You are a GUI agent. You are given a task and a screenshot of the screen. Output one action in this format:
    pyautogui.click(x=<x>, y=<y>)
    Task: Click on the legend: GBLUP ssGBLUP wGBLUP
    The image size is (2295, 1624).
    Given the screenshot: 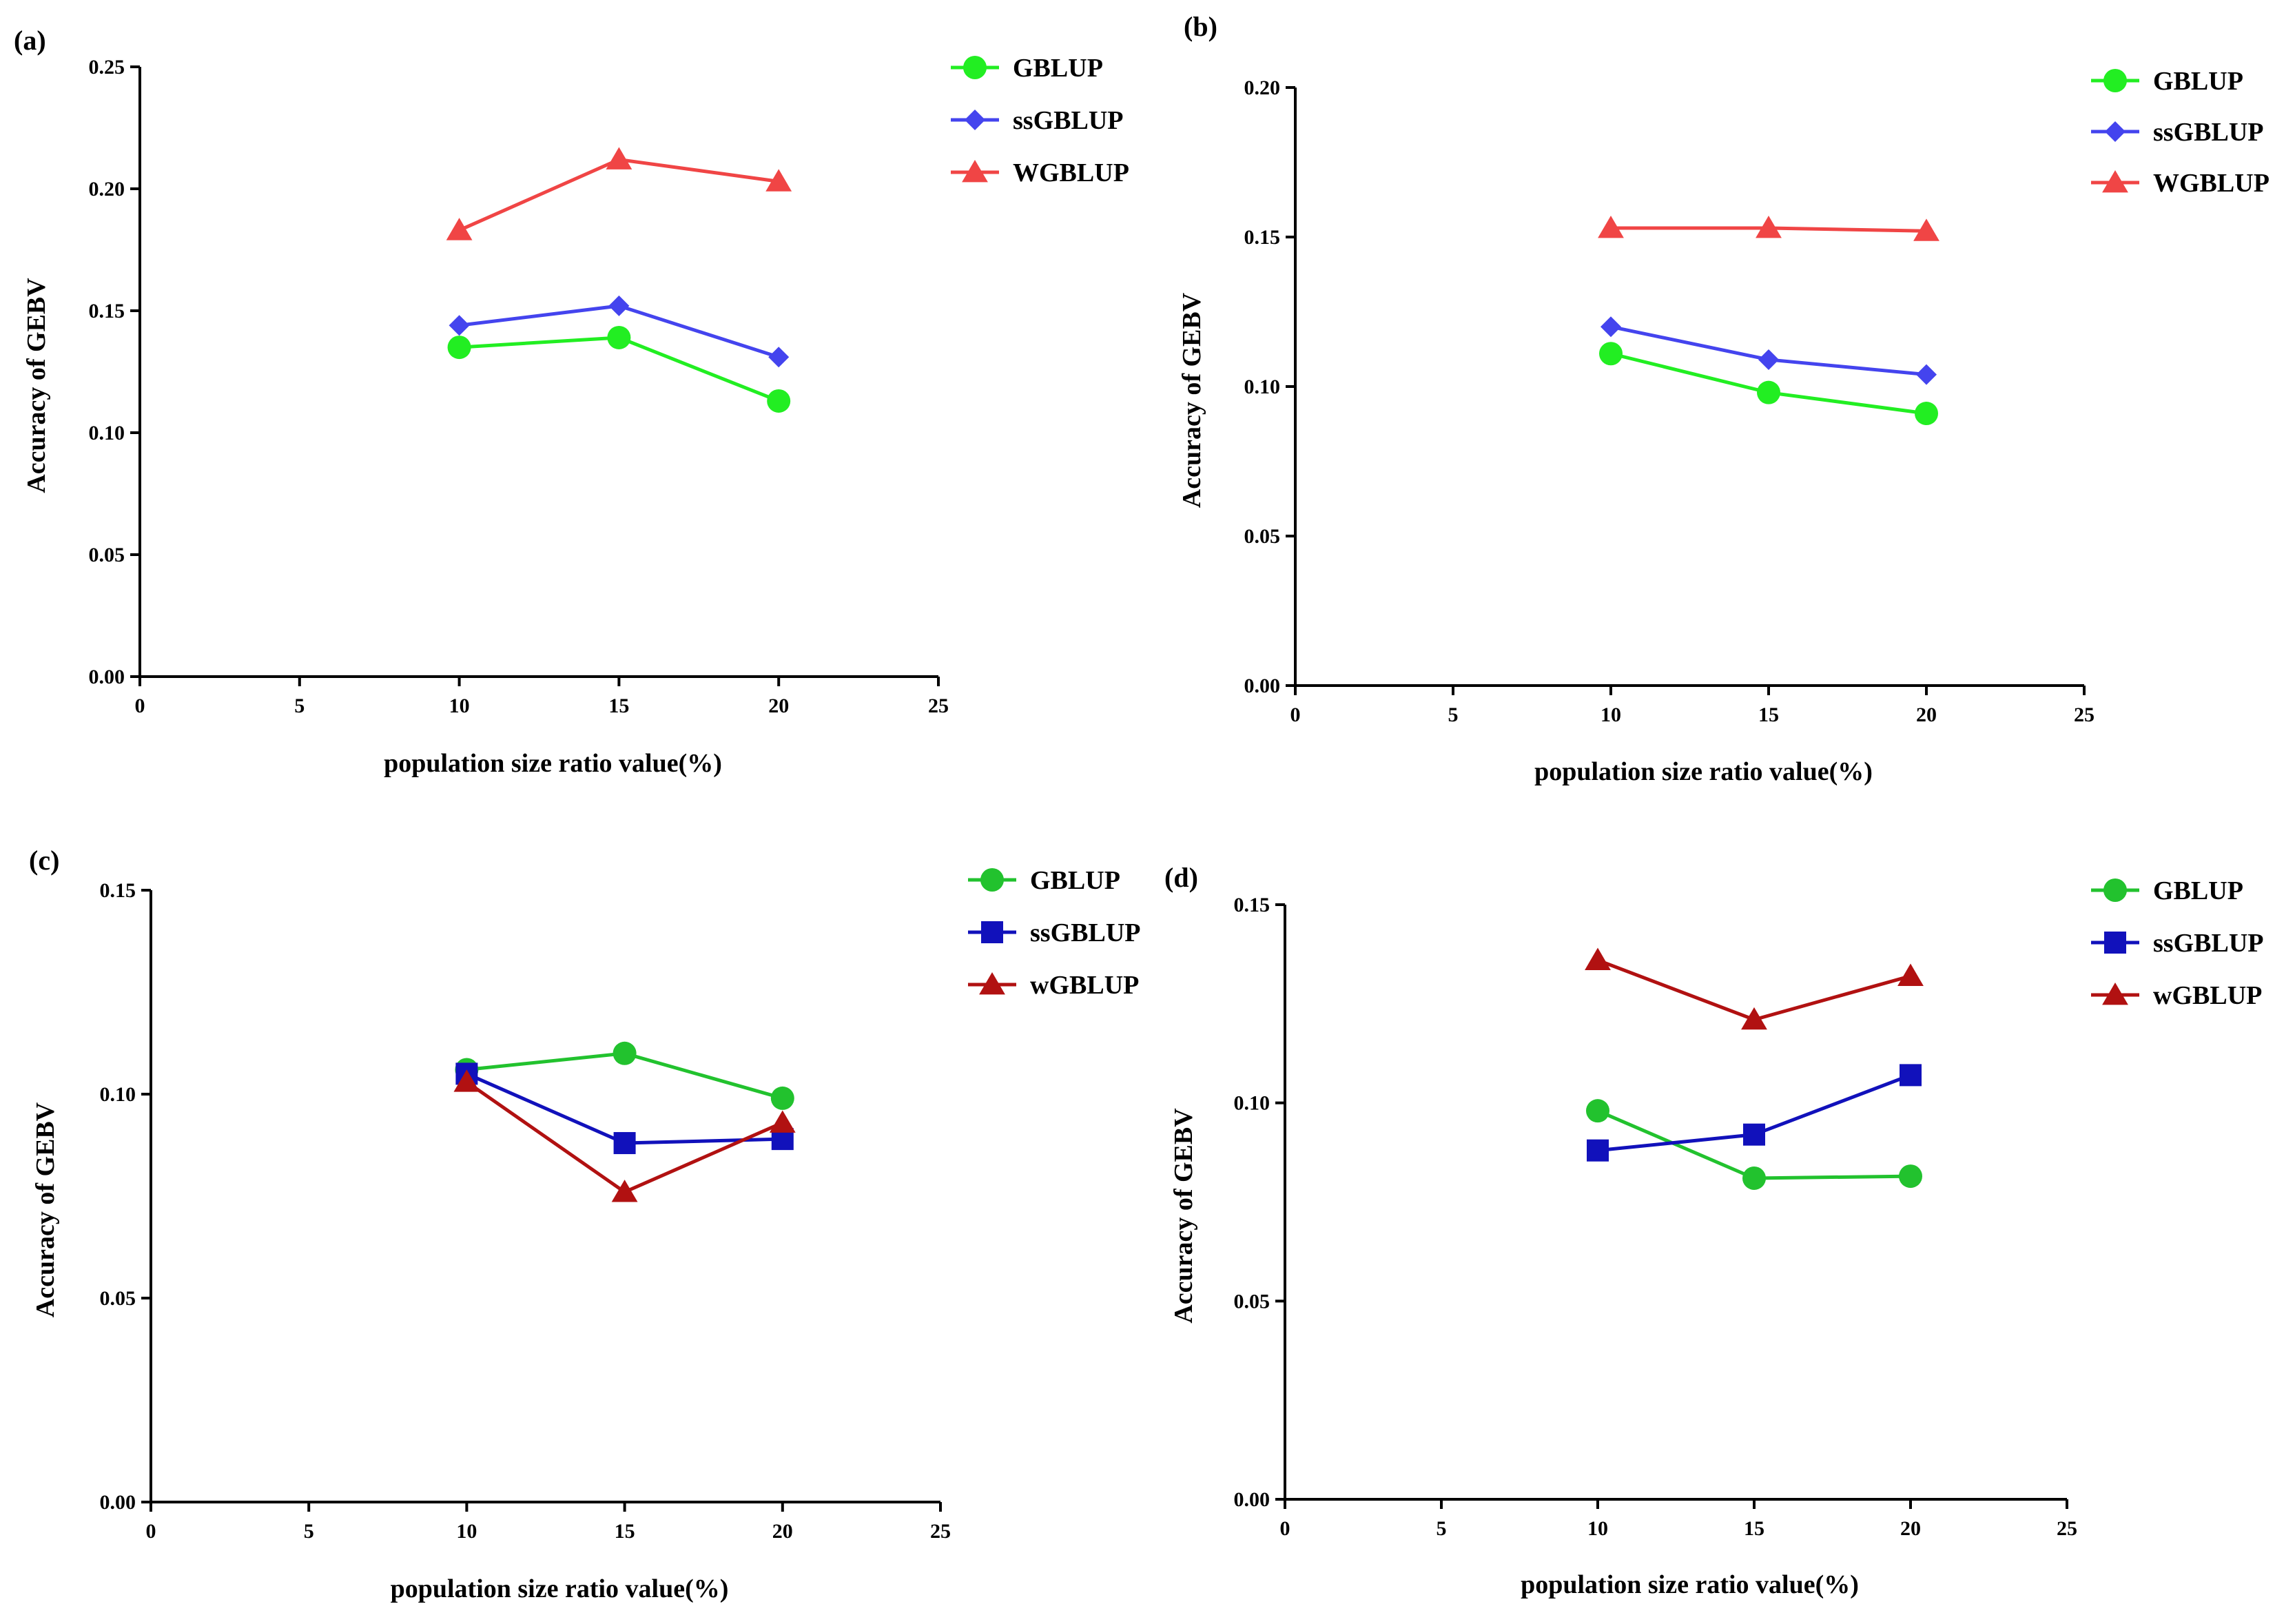 What is the action you would take?
    pyautogui.click(x=1054, y=933)
    